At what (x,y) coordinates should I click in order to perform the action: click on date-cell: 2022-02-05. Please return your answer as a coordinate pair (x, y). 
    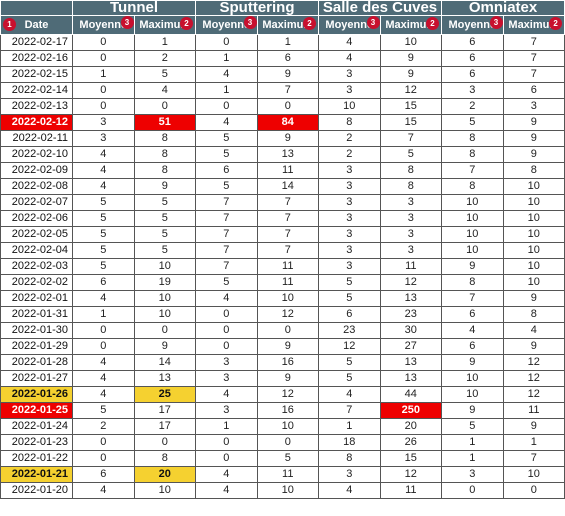
    Looking at the image, I should click on (36, 234).